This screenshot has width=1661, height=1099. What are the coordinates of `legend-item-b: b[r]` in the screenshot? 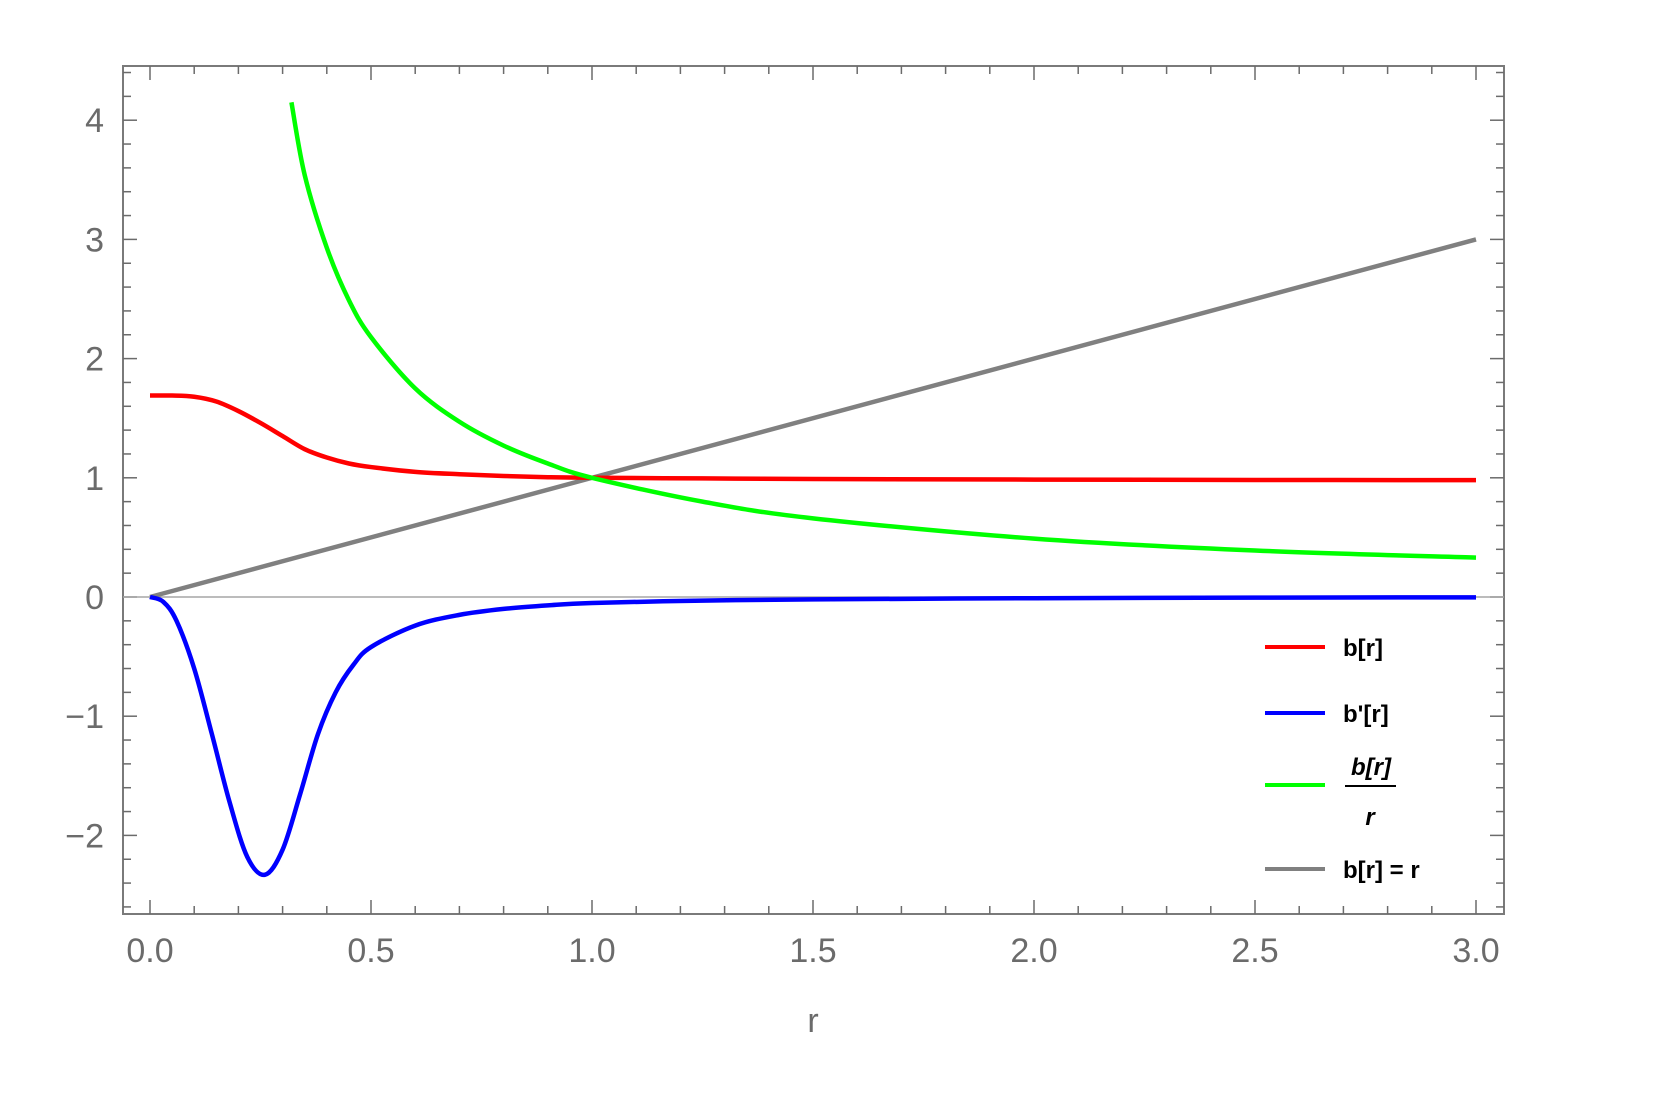 It's located at (1324, 648).